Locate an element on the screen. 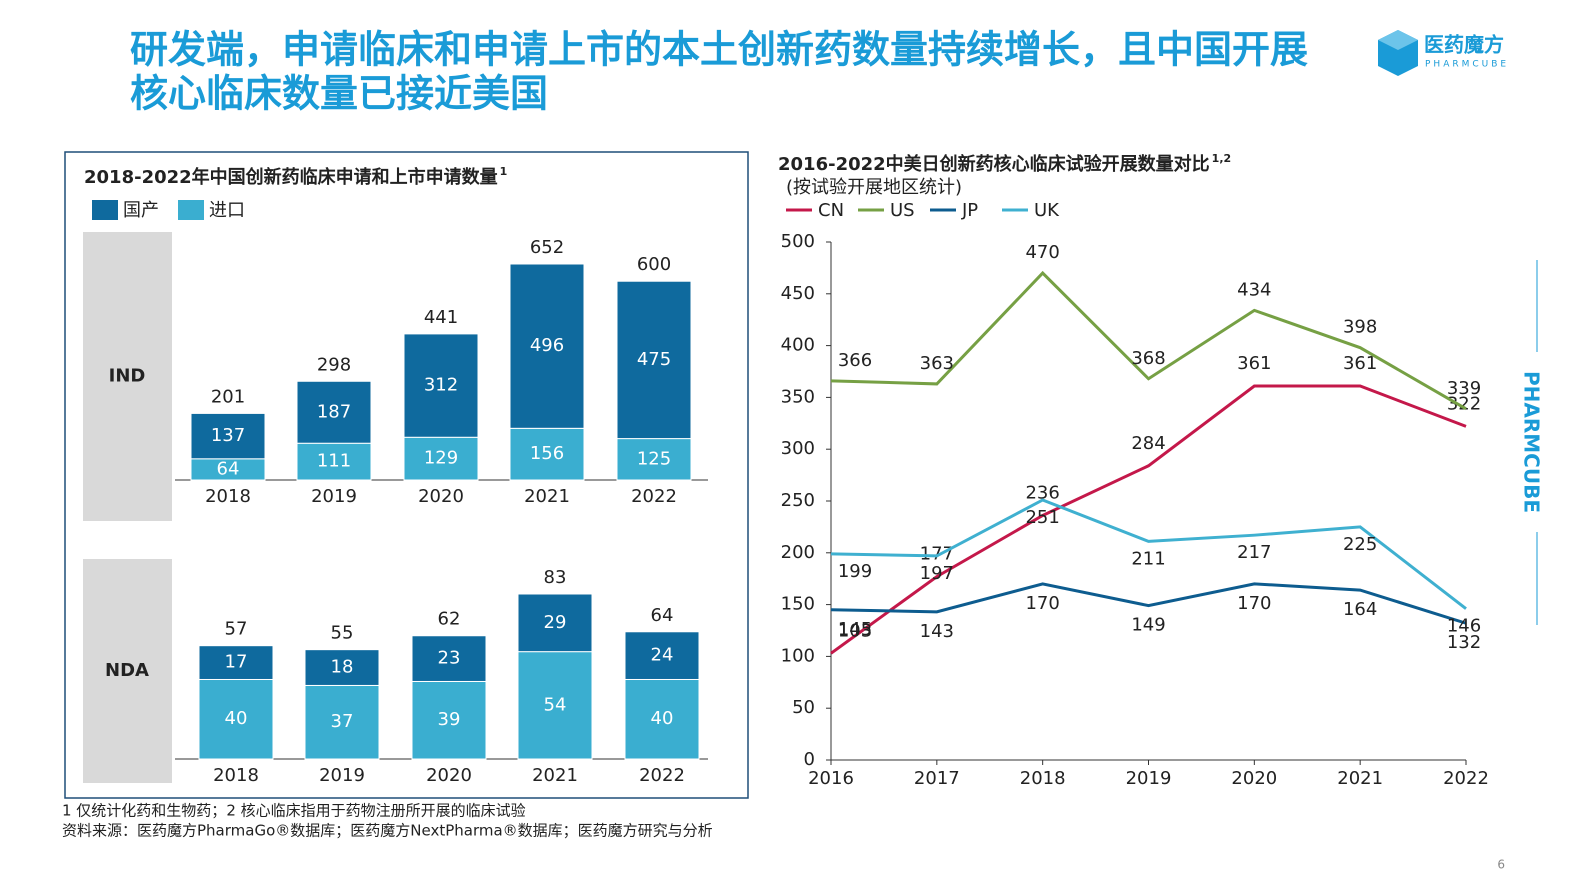 The image size is (1587, 892). total-label: 201 is located at coordinates (228, 396).